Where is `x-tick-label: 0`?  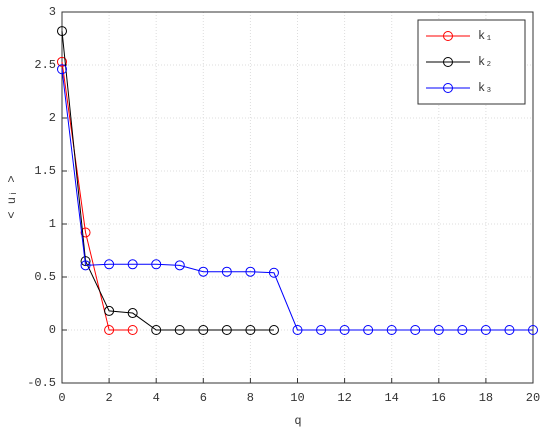 x-tick-label: 0 is located at coordinates (61, 398).